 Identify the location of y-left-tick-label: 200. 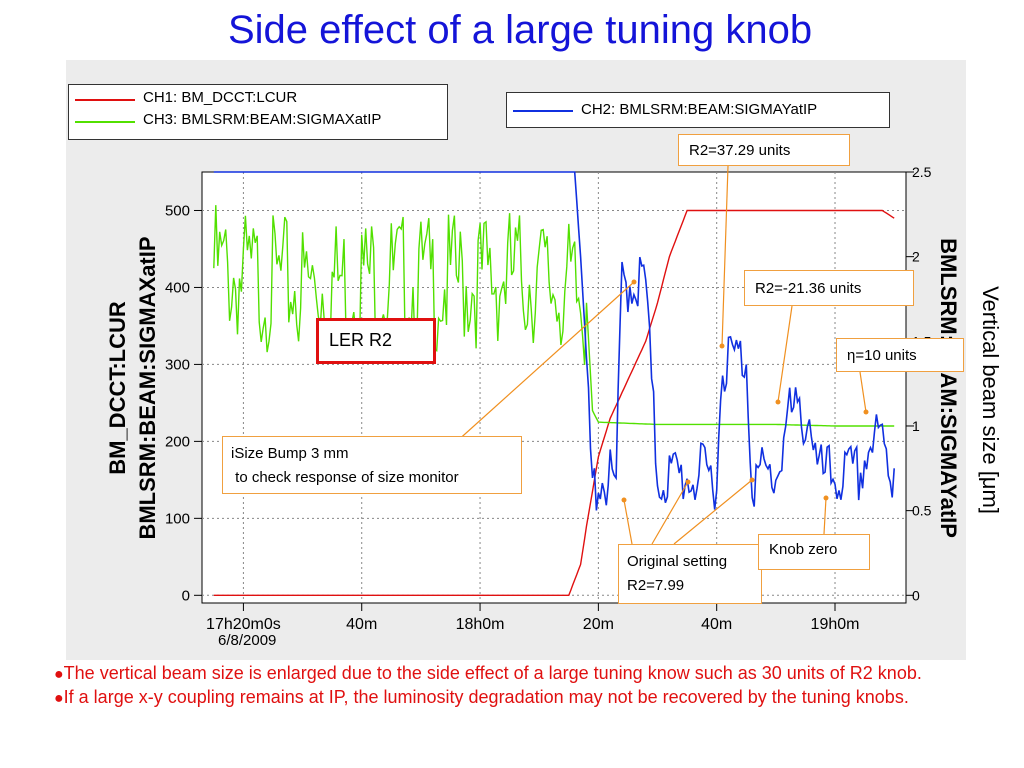
(177, 441).